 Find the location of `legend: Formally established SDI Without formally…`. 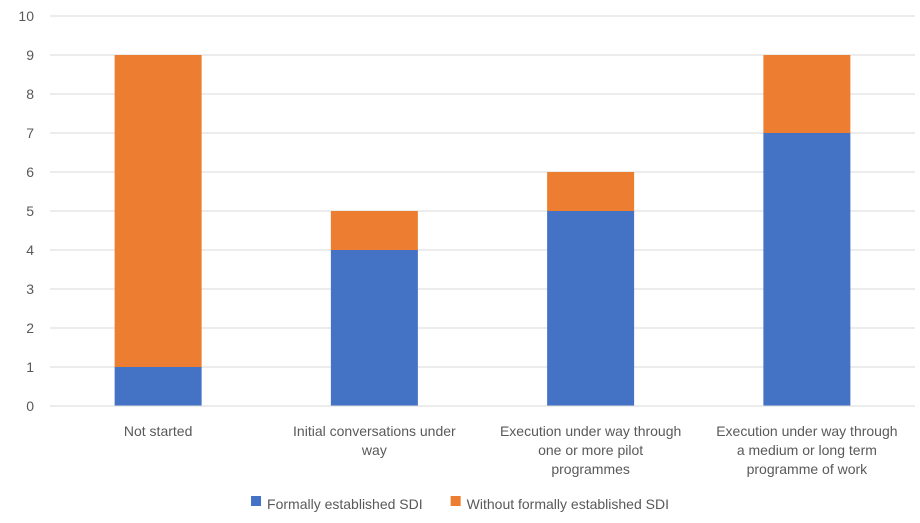

legend: Formally established SDI Without formally… is located at coordinates (460, 504).